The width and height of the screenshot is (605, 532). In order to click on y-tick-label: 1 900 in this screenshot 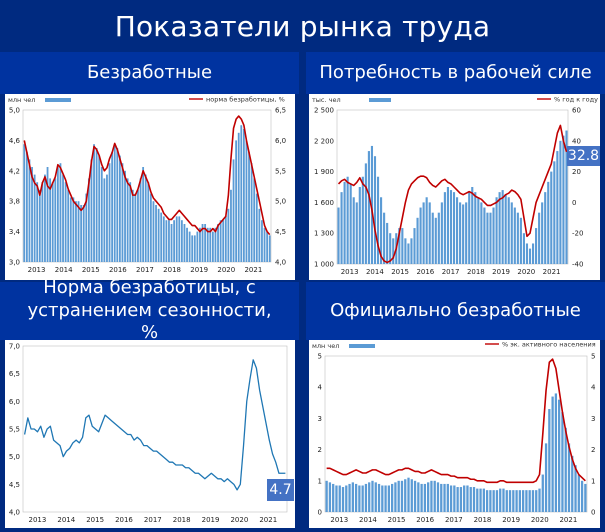, I will do `click(324, 172)`.